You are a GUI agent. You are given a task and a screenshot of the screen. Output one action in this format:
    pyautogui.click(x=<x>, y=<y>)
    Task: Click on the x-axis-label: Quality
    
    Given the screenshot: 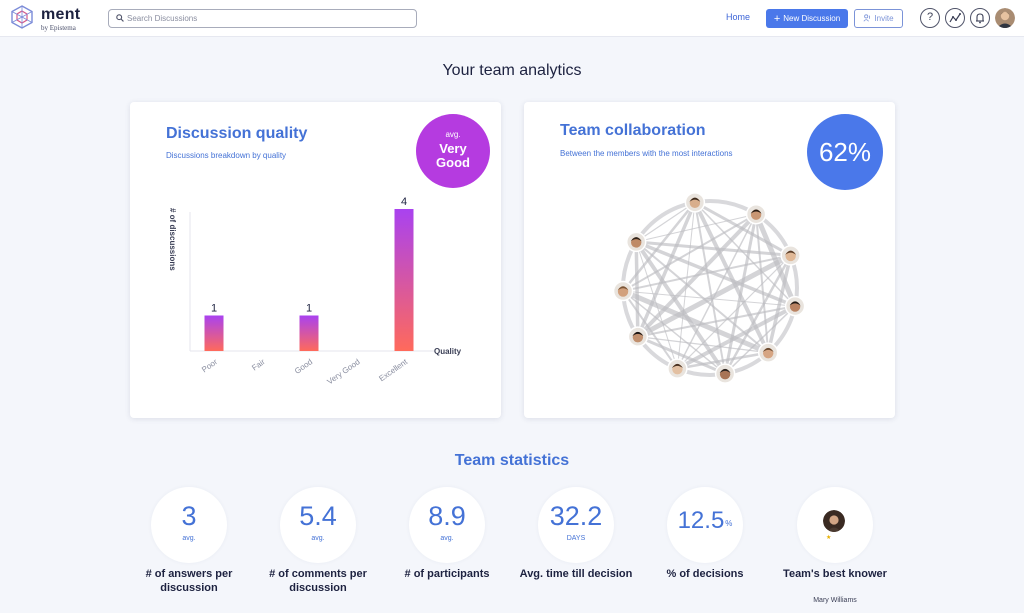 What is the action you would take?
    pyautogui.click(x=448, y=351)
    